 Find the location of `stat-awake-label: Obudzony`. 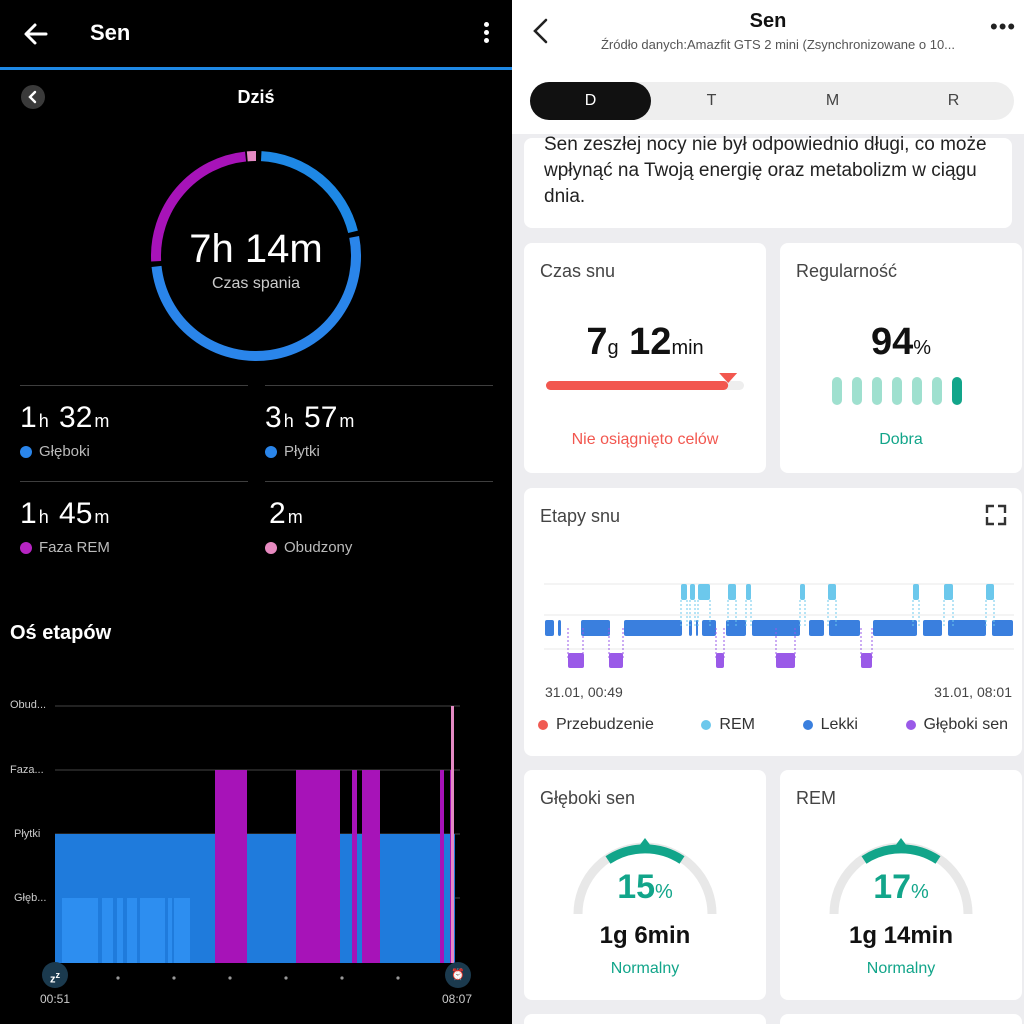

stat-awake-label: Obudzony is located at coordinates (318, 547).